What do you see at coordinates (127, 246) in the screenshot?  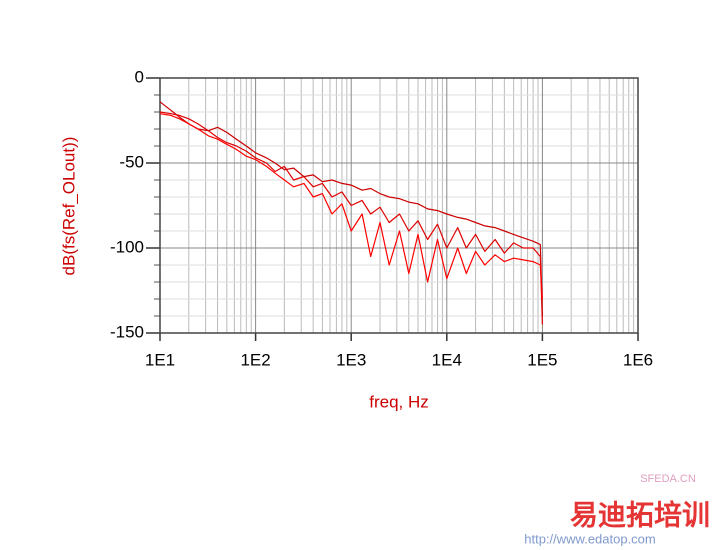 I see `y-tick-label: -100` at bounding box center [127, 246].